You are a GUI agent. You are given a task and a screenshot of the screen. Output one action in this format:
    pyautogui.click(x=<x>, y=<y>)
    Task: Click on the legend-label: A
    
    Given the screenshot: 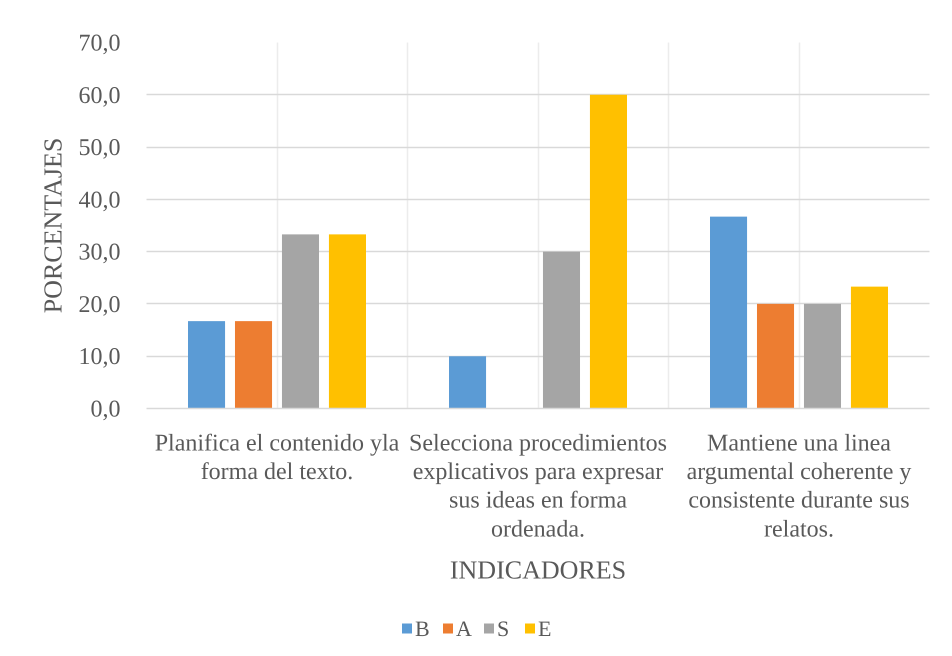 What is the action you would take?
    pyautogui.click(x=464, y=628)
    